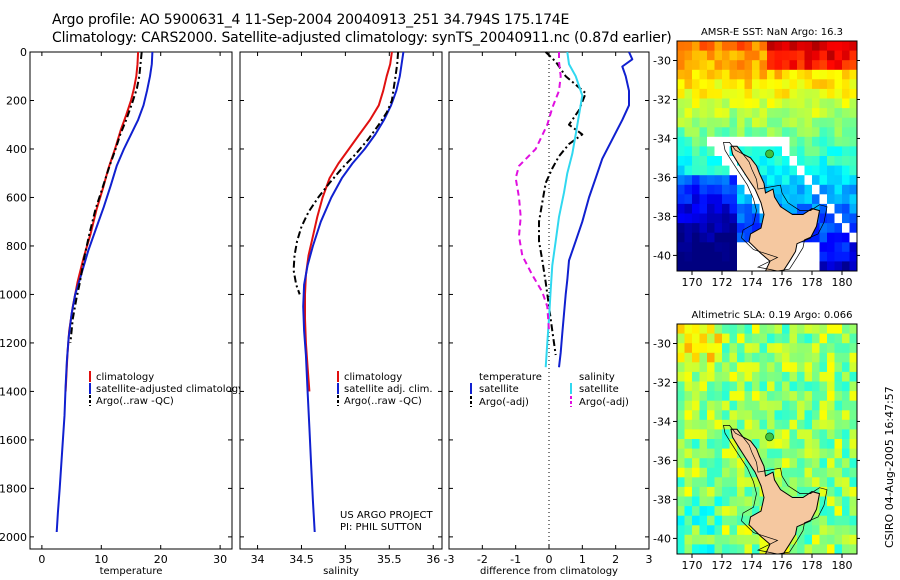 This screenshot has height=580, width=900. What do you see at coordinates (16, 100) in the screenshot?
I see `temperature-ytick-label: 200` at bounding box center [16, 100].